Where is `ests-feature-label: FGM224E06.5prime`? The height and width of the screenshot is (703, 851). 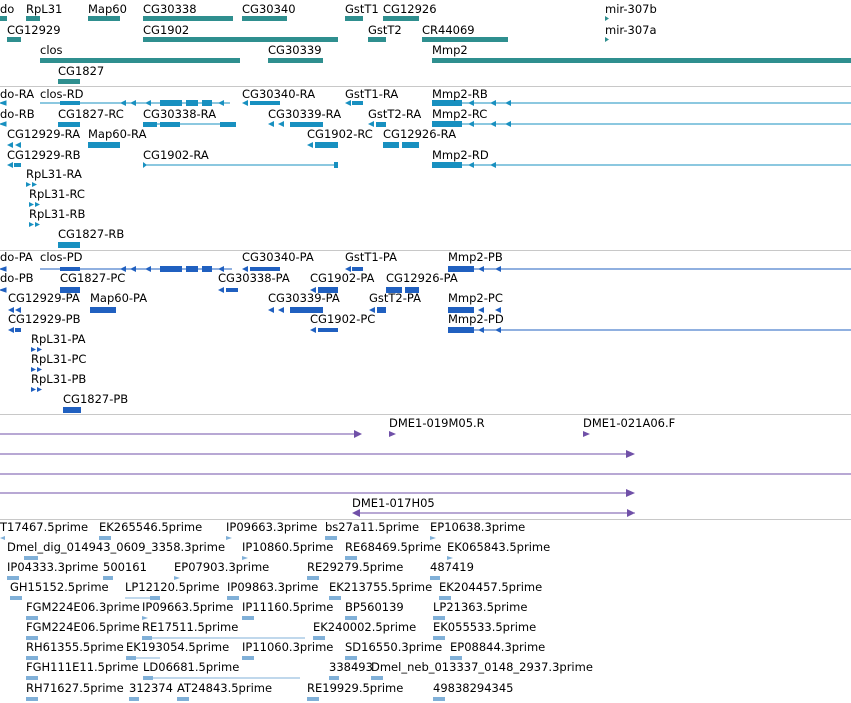 ests-feature-label: FGM224E06.5prime is located at coordinates (83, 627).